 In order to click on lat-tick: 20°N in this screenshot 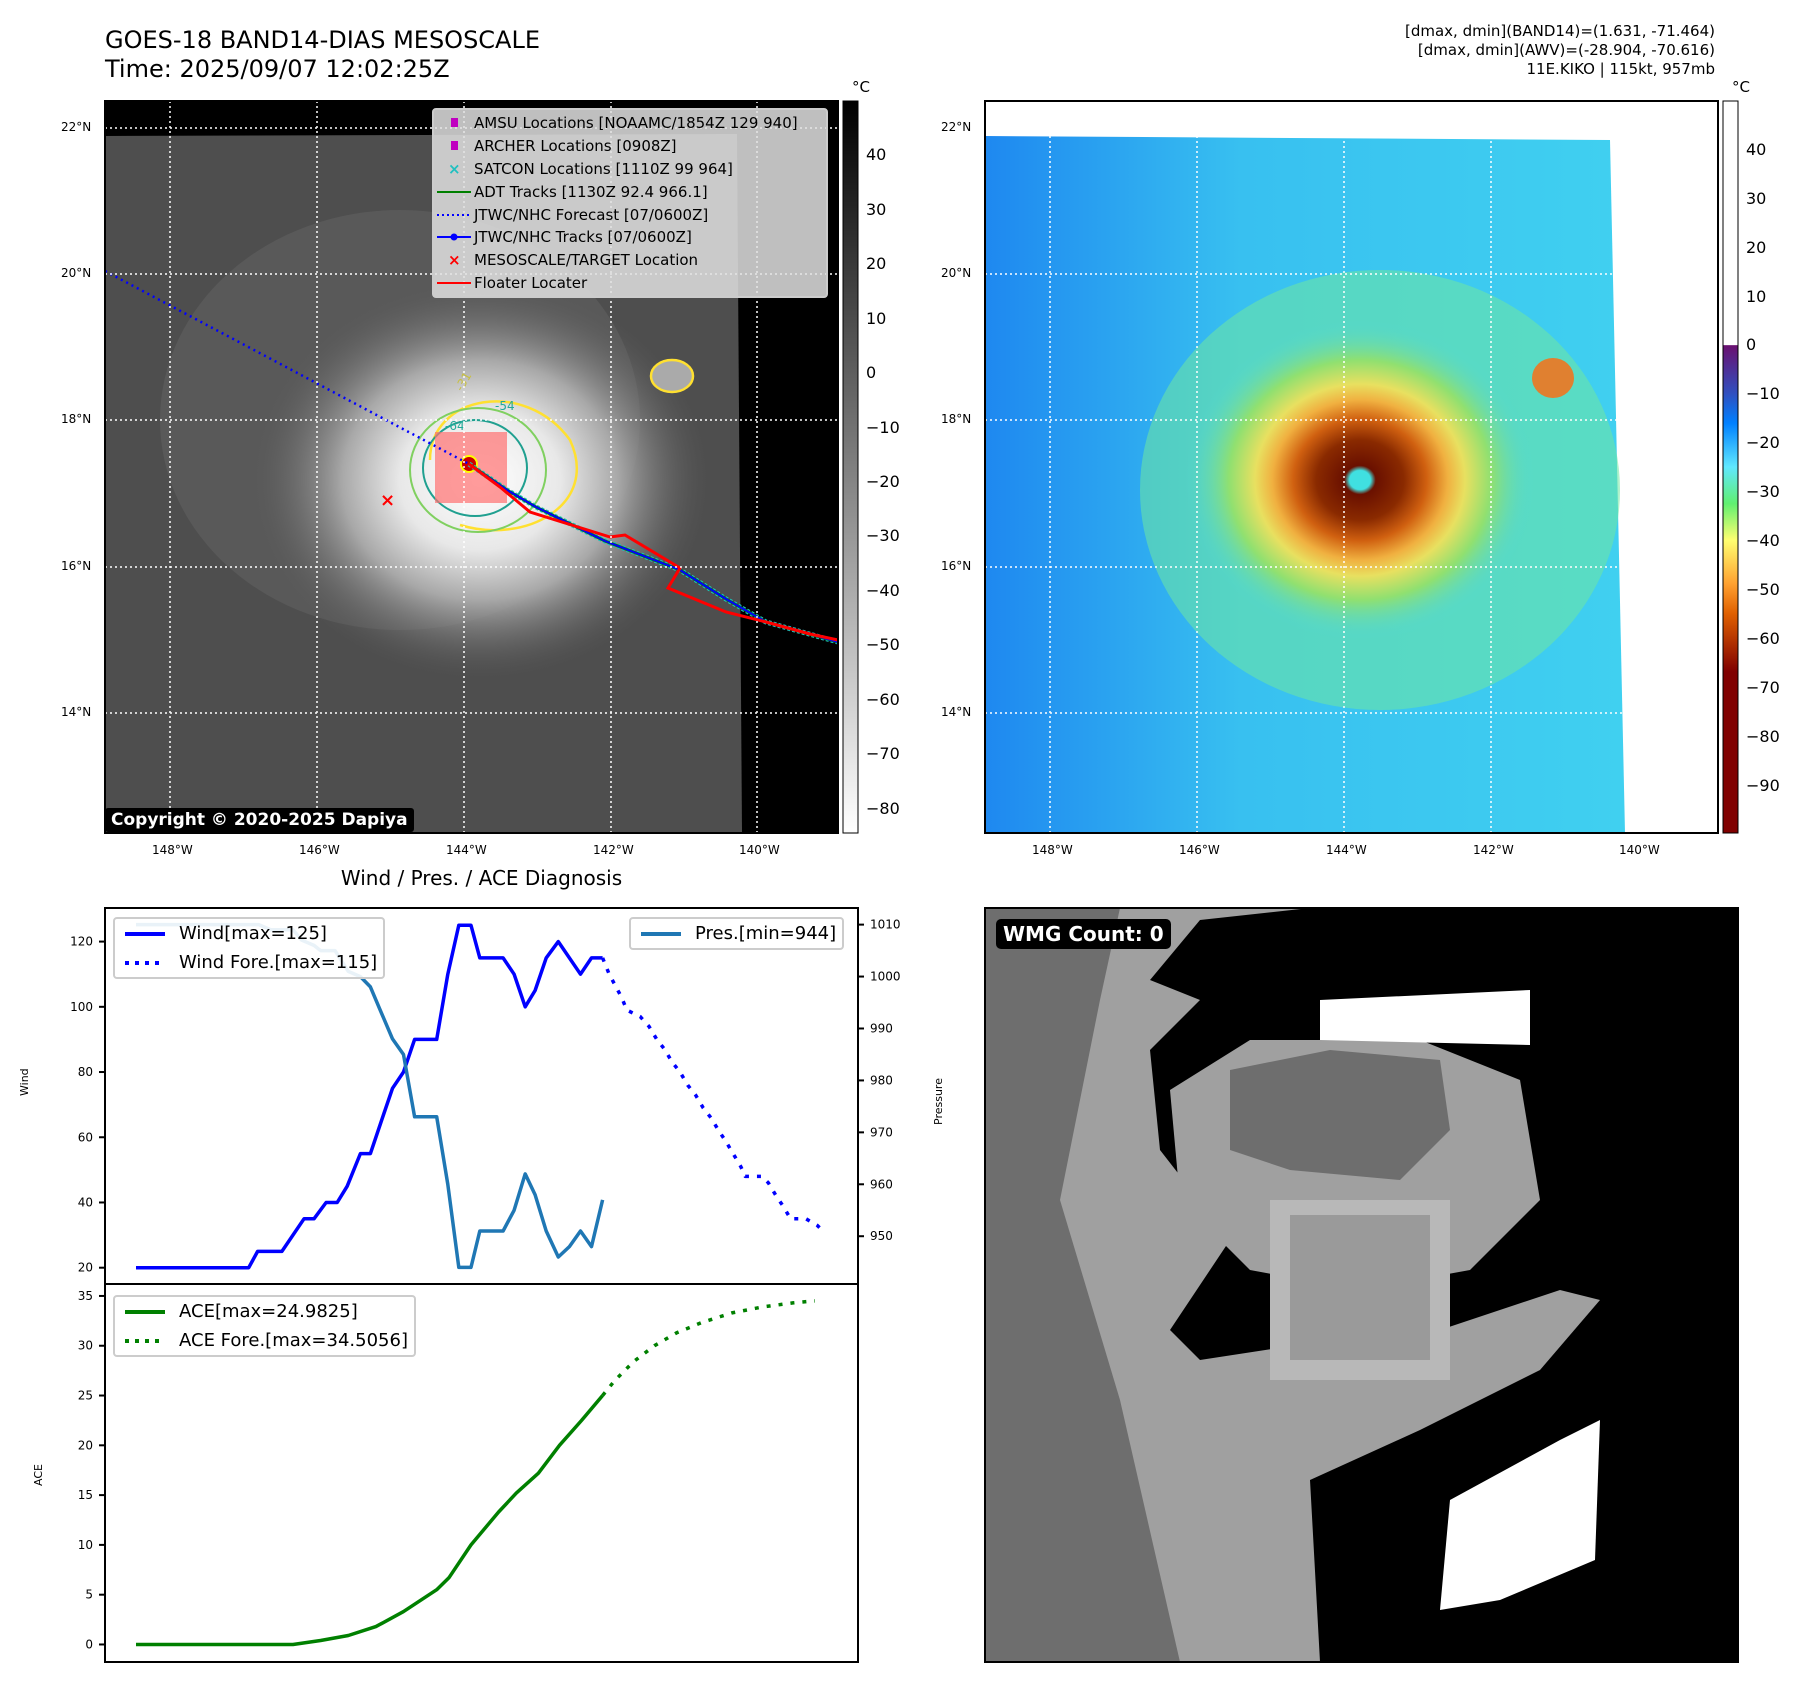, I will do `click(956, 273)`.